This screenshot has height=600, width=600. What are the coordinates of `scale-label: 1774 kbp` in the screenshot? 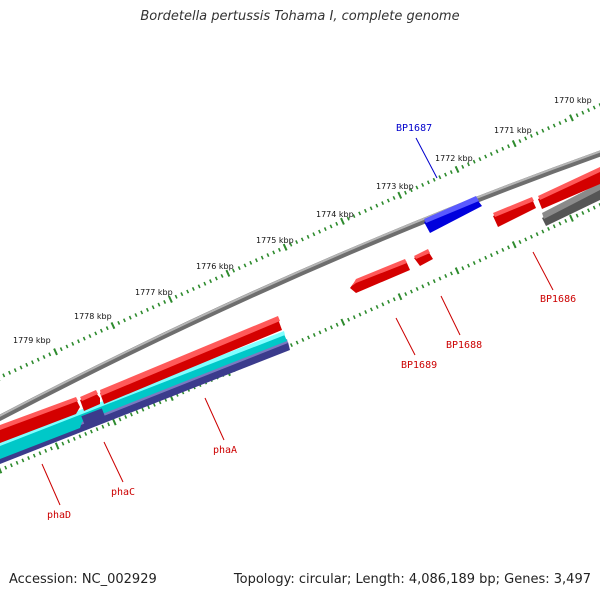 It's located at (335, 214).